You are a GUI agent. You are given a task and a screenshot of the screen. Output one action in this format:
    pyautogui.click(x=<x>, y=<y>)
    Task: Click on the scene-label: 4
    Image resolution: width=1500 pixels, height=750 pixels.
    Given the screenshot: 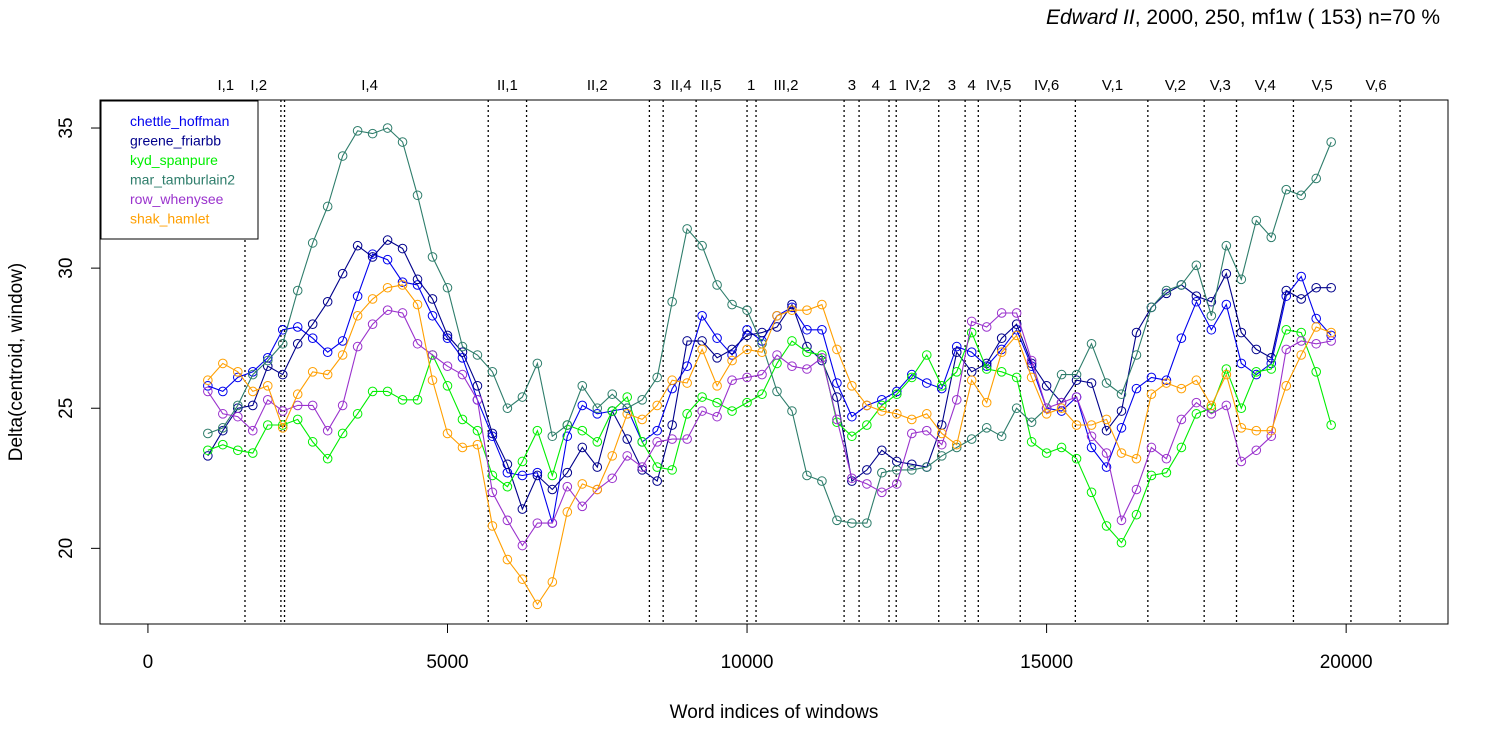 What is the action you would take?
    pyautogui.click(x=876, y=85)
    